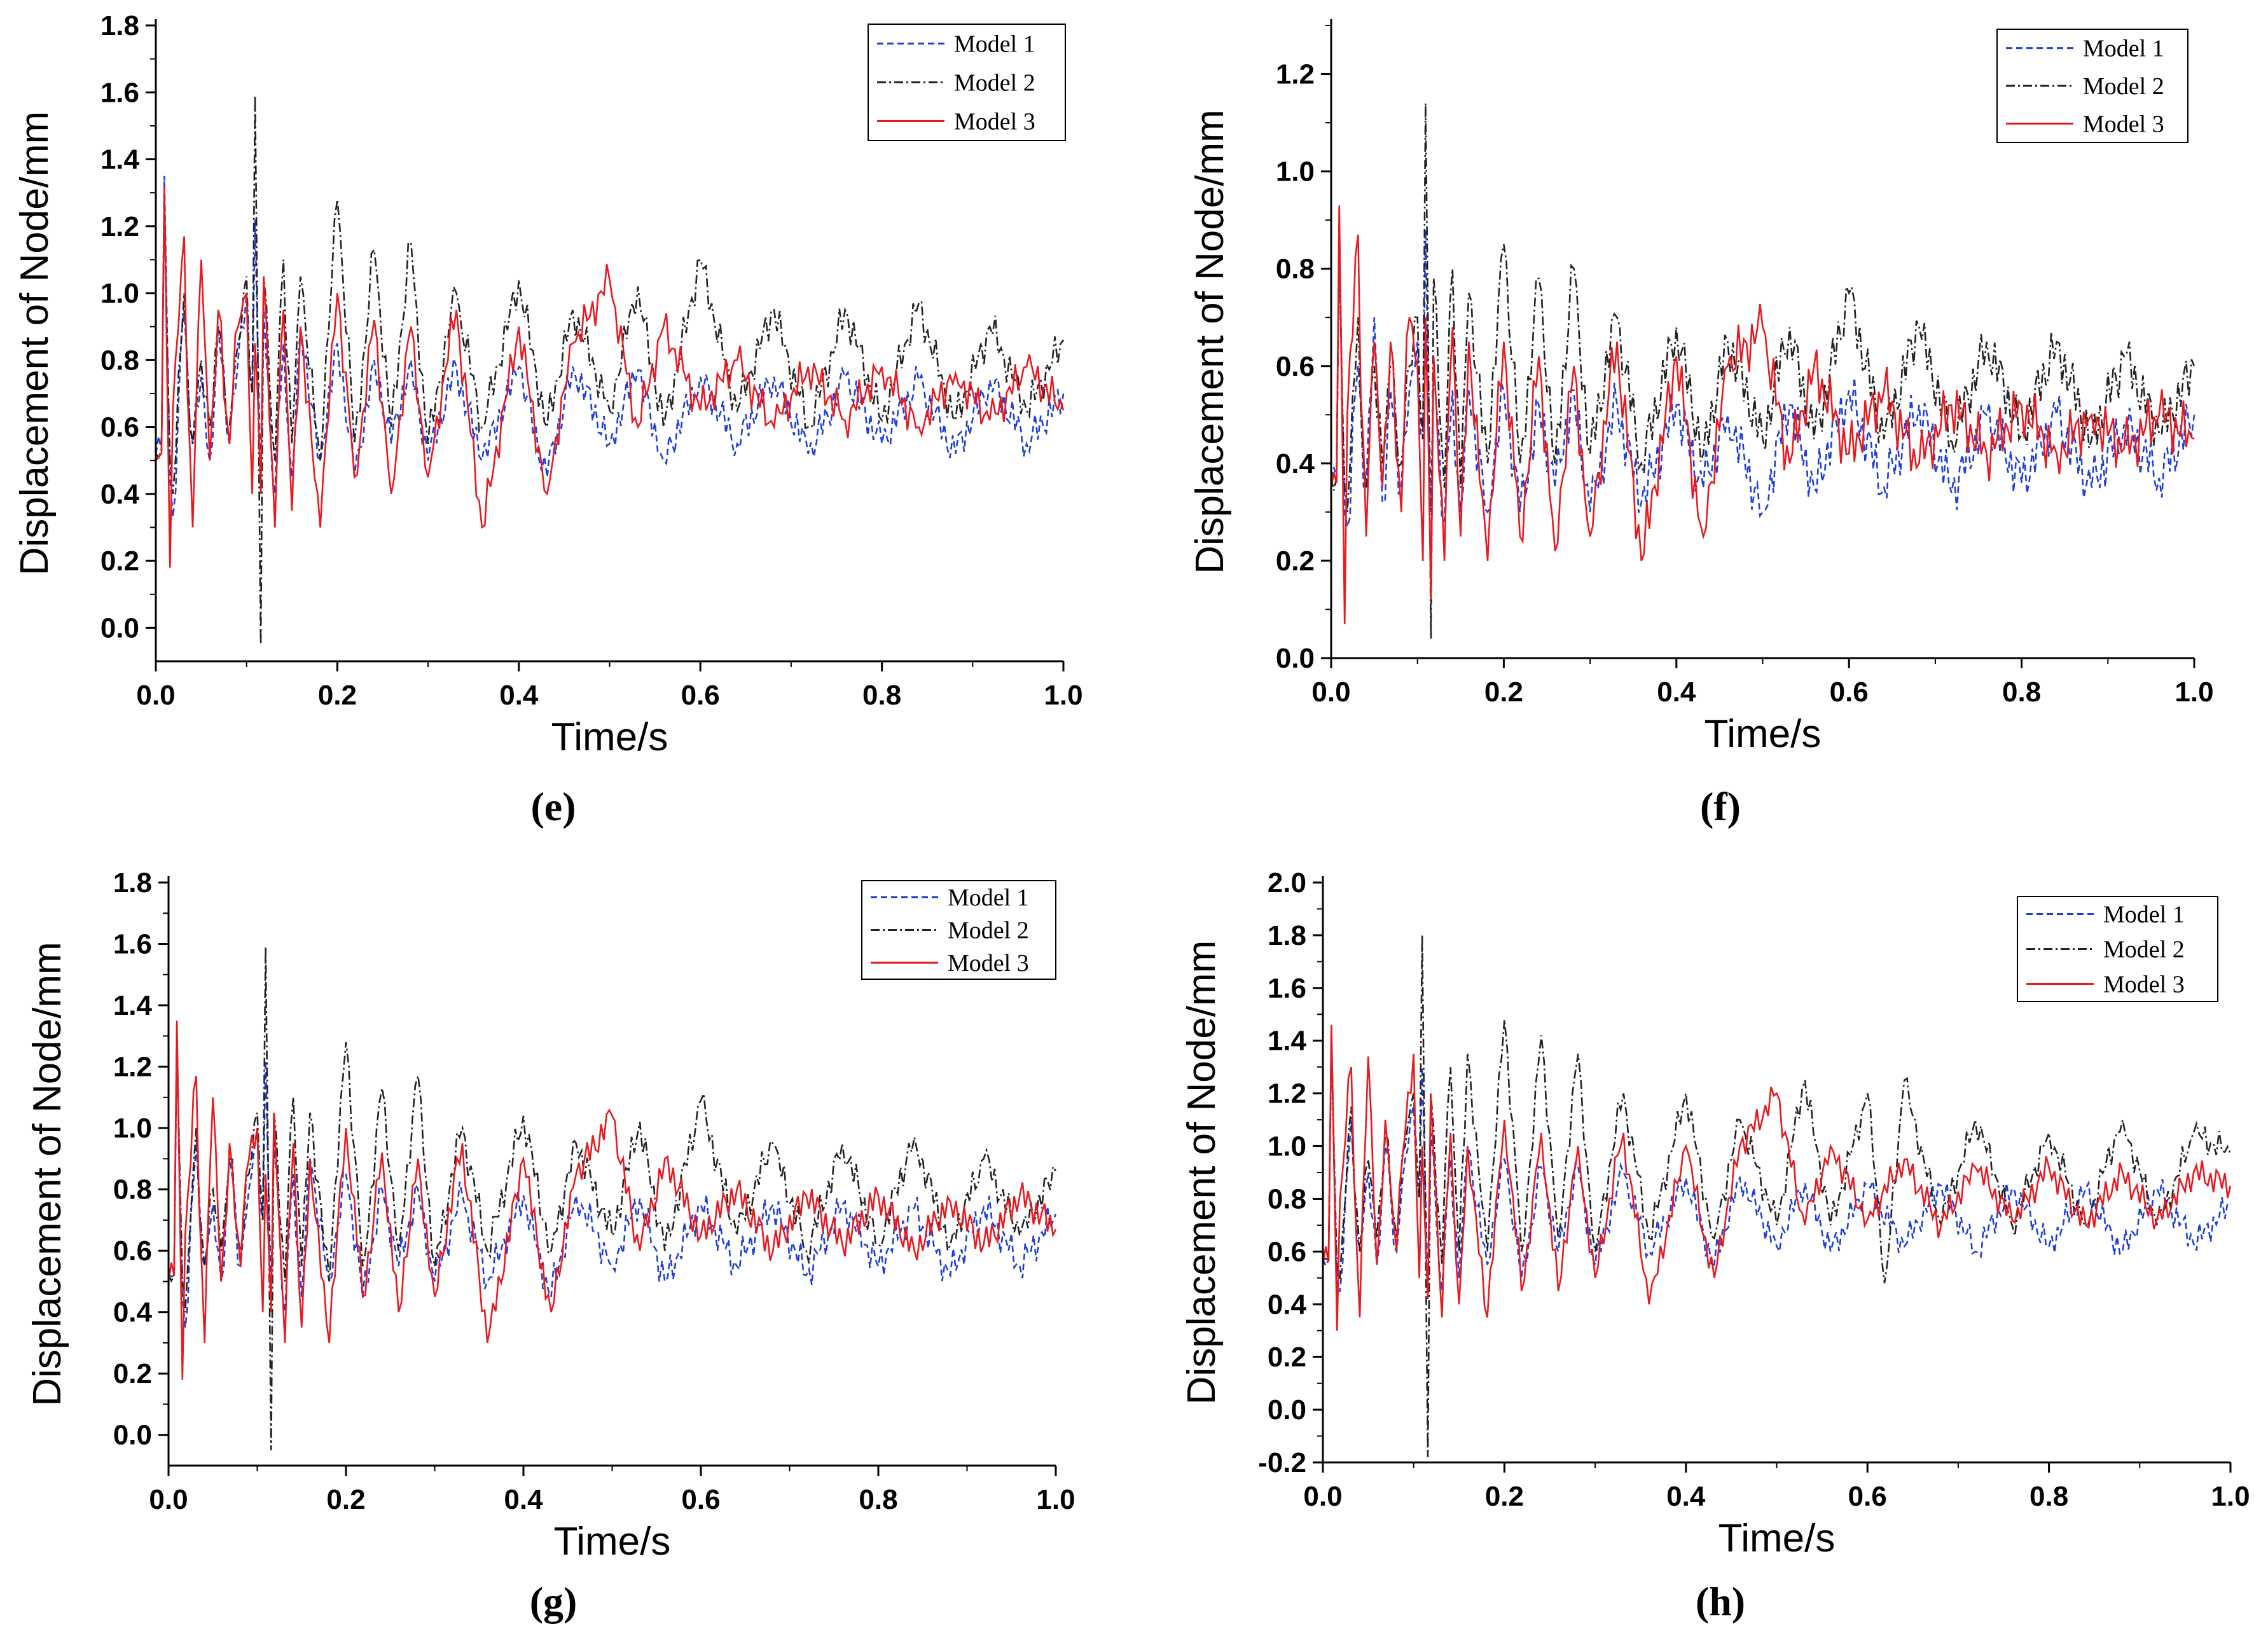 The height and width of the screenshot is (1643, 2268). I want to click on panel-caption: (g), so click(553, 1601).